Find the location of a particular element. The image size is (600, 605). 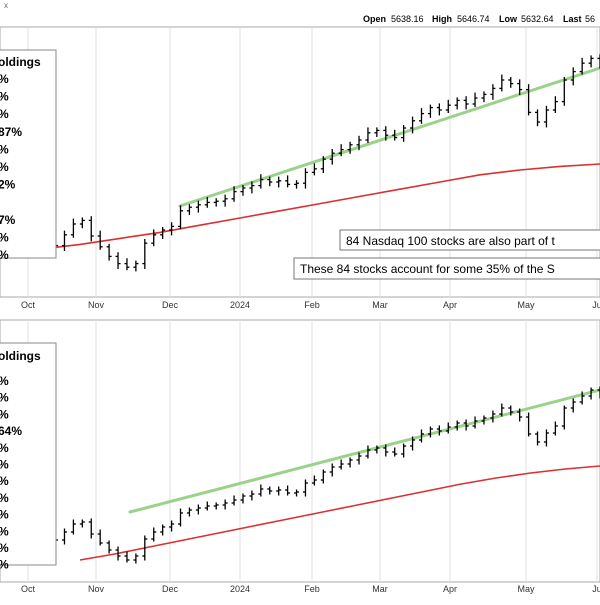

bottom-legend-title: oldings is located at coordinates (20, 356).